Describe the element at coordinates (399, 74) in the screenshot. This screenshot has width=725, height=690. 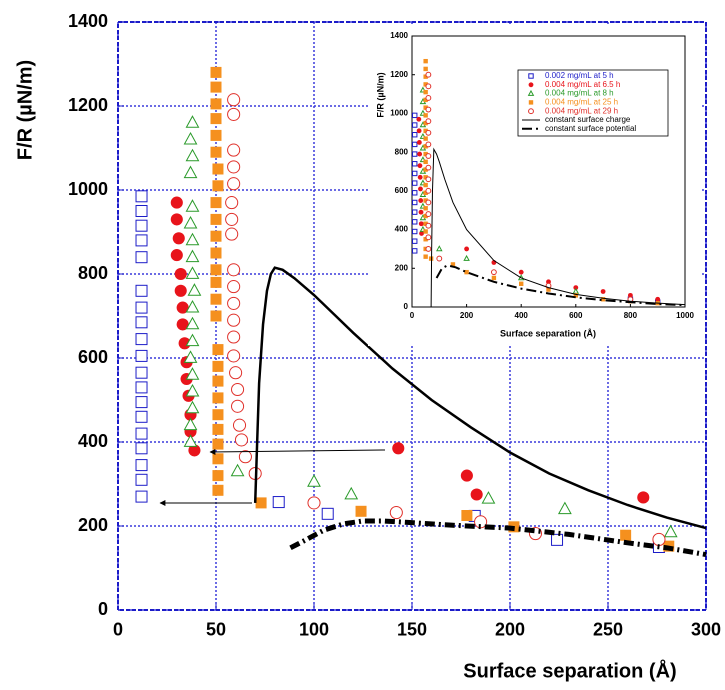
I see `y-tick-label: 1200` at that location.